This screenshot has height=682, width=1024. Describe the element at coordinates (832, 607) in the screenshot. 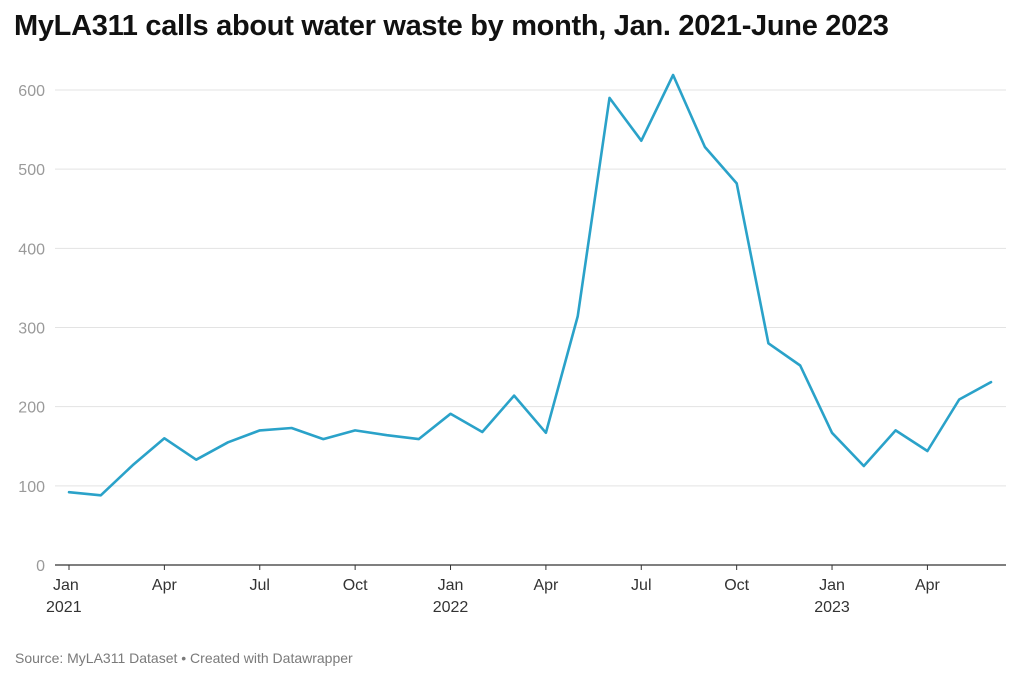

I see `x-tick-year-label: 2023` at that location.